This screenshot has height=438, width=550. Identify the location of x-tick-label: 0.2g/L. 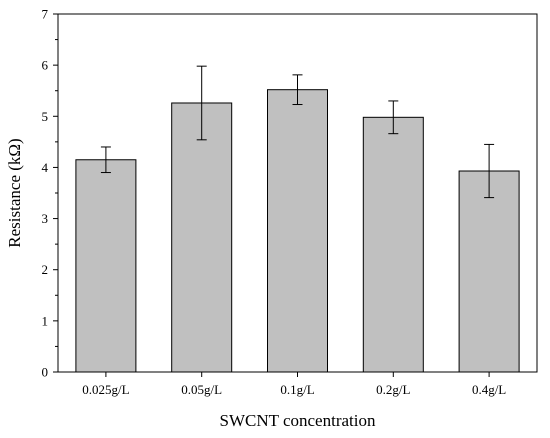
(393, 389).